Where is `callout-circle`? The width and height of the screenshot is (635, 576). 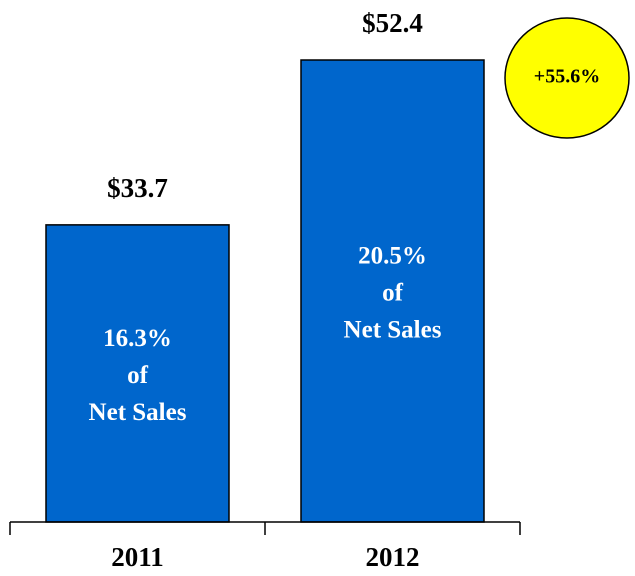
callout-circle is located at coordinates (567, 78).